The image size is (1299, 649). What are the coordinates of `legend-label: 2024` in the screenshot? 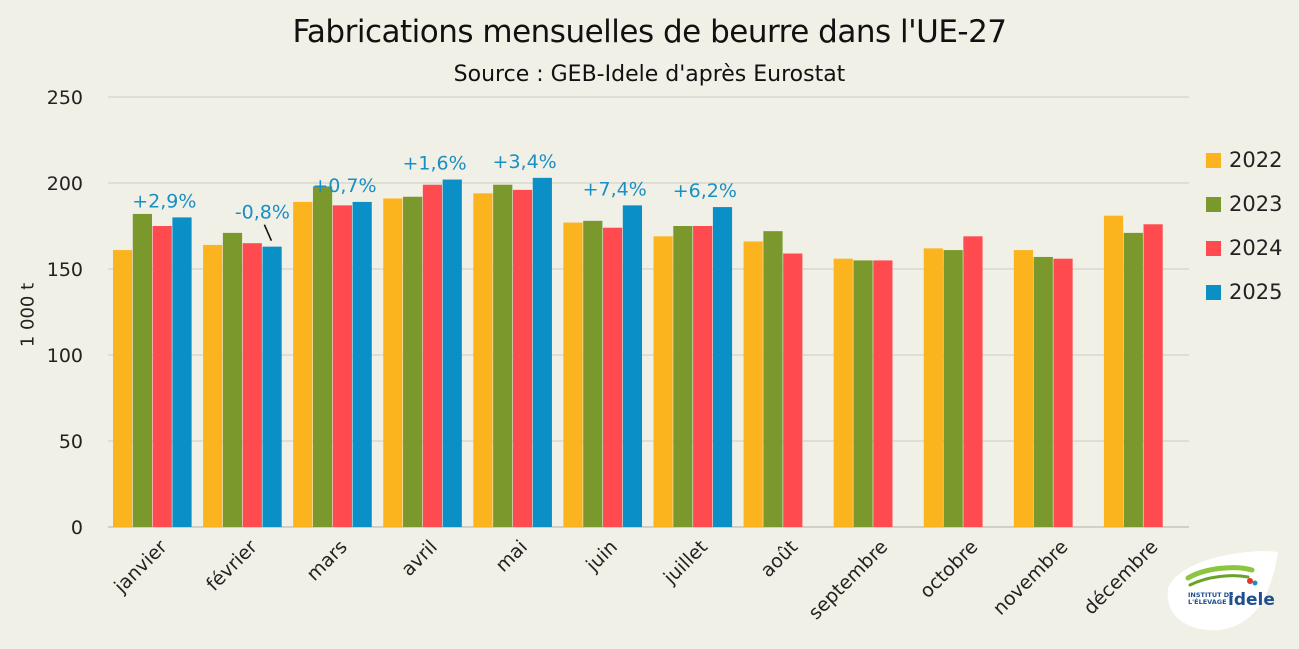 It's located at (1256, 248).